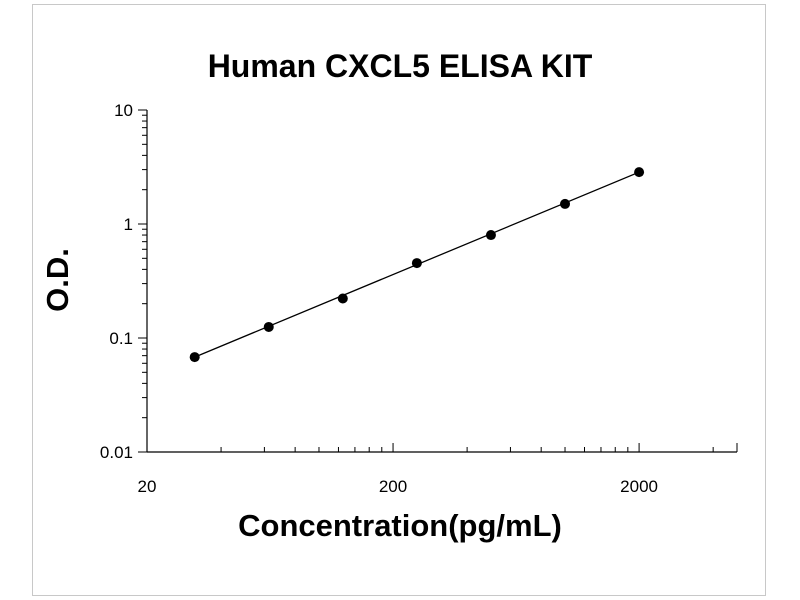  I want to click on x-axis-label: Concentration(pg/mL), so click(400, 525).